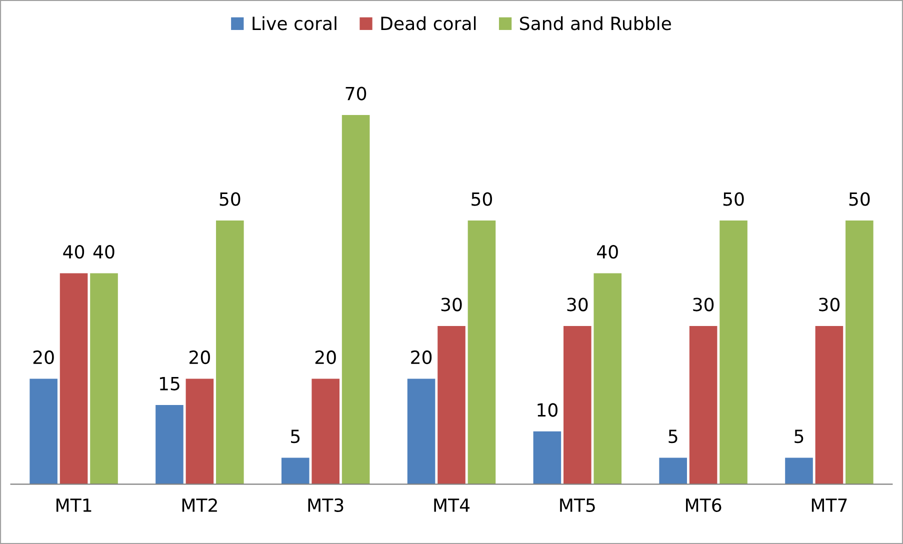 This screenshot has width=903, height=544. Describe the element at coordinates (294, 23) in the screenshot. I see `legend-label: Live coral` at that location.